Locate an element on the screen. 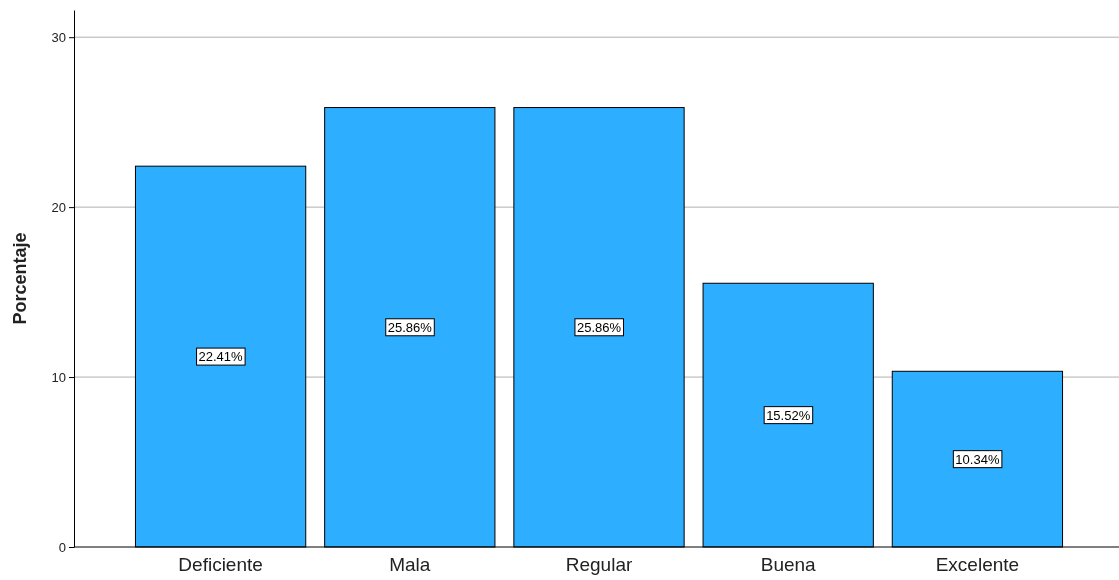 The width and height of the screenshot is (1119, 580). x-tick-label: Regular is located at coordinates (599, 564).